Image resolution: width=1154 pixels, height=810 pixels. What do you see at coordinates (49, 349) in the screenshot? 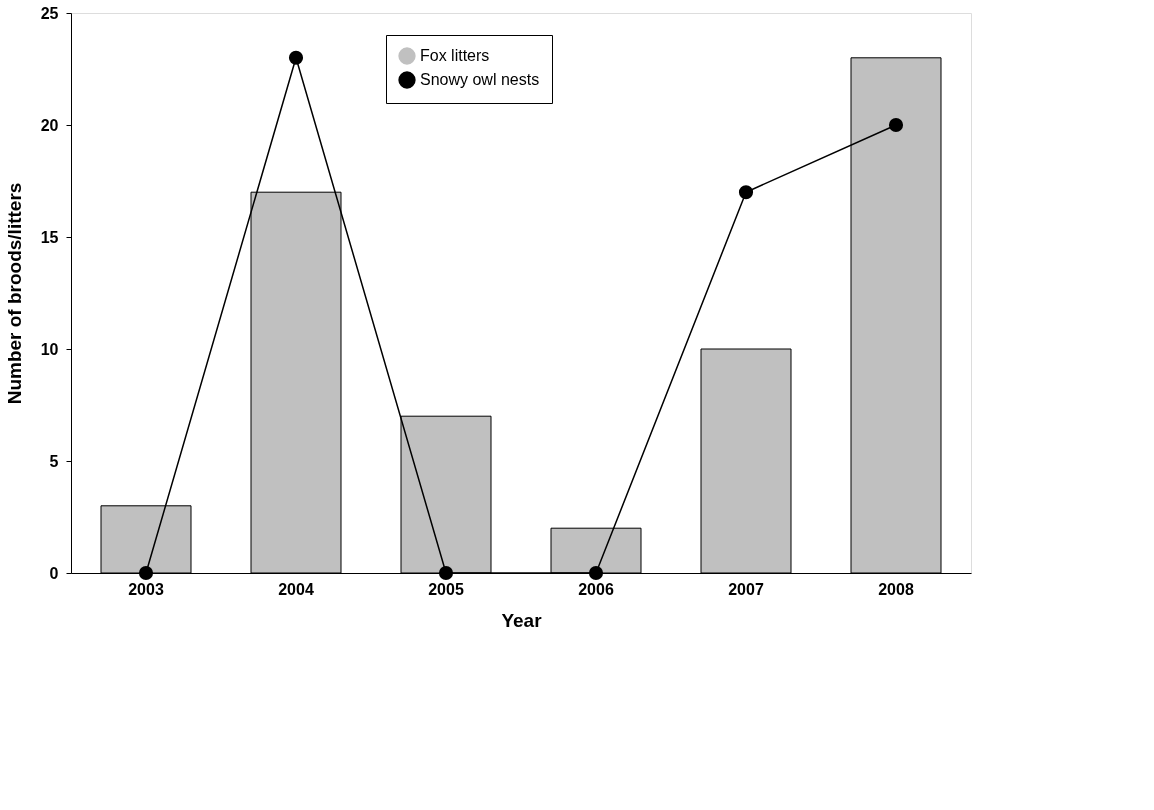
I see `y-tick-label: 10` at bounding box center [49, 349].